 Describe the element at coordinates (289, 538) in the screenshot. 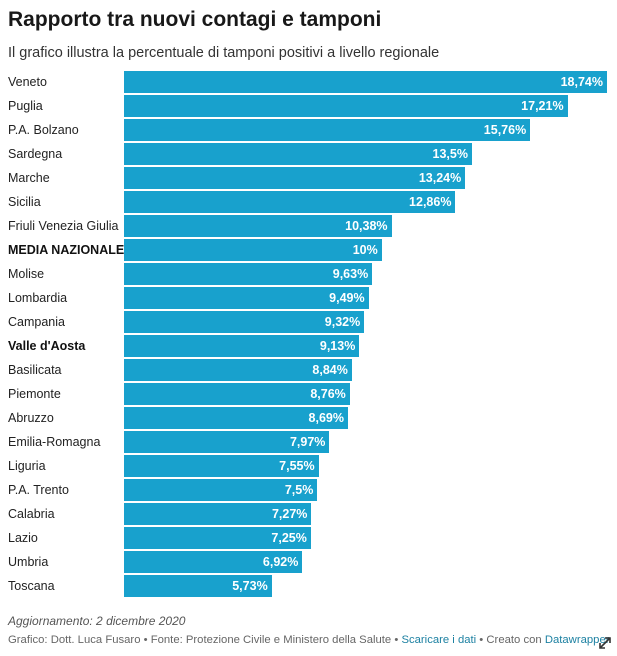

I see `value-label: 7,25%` at that location.